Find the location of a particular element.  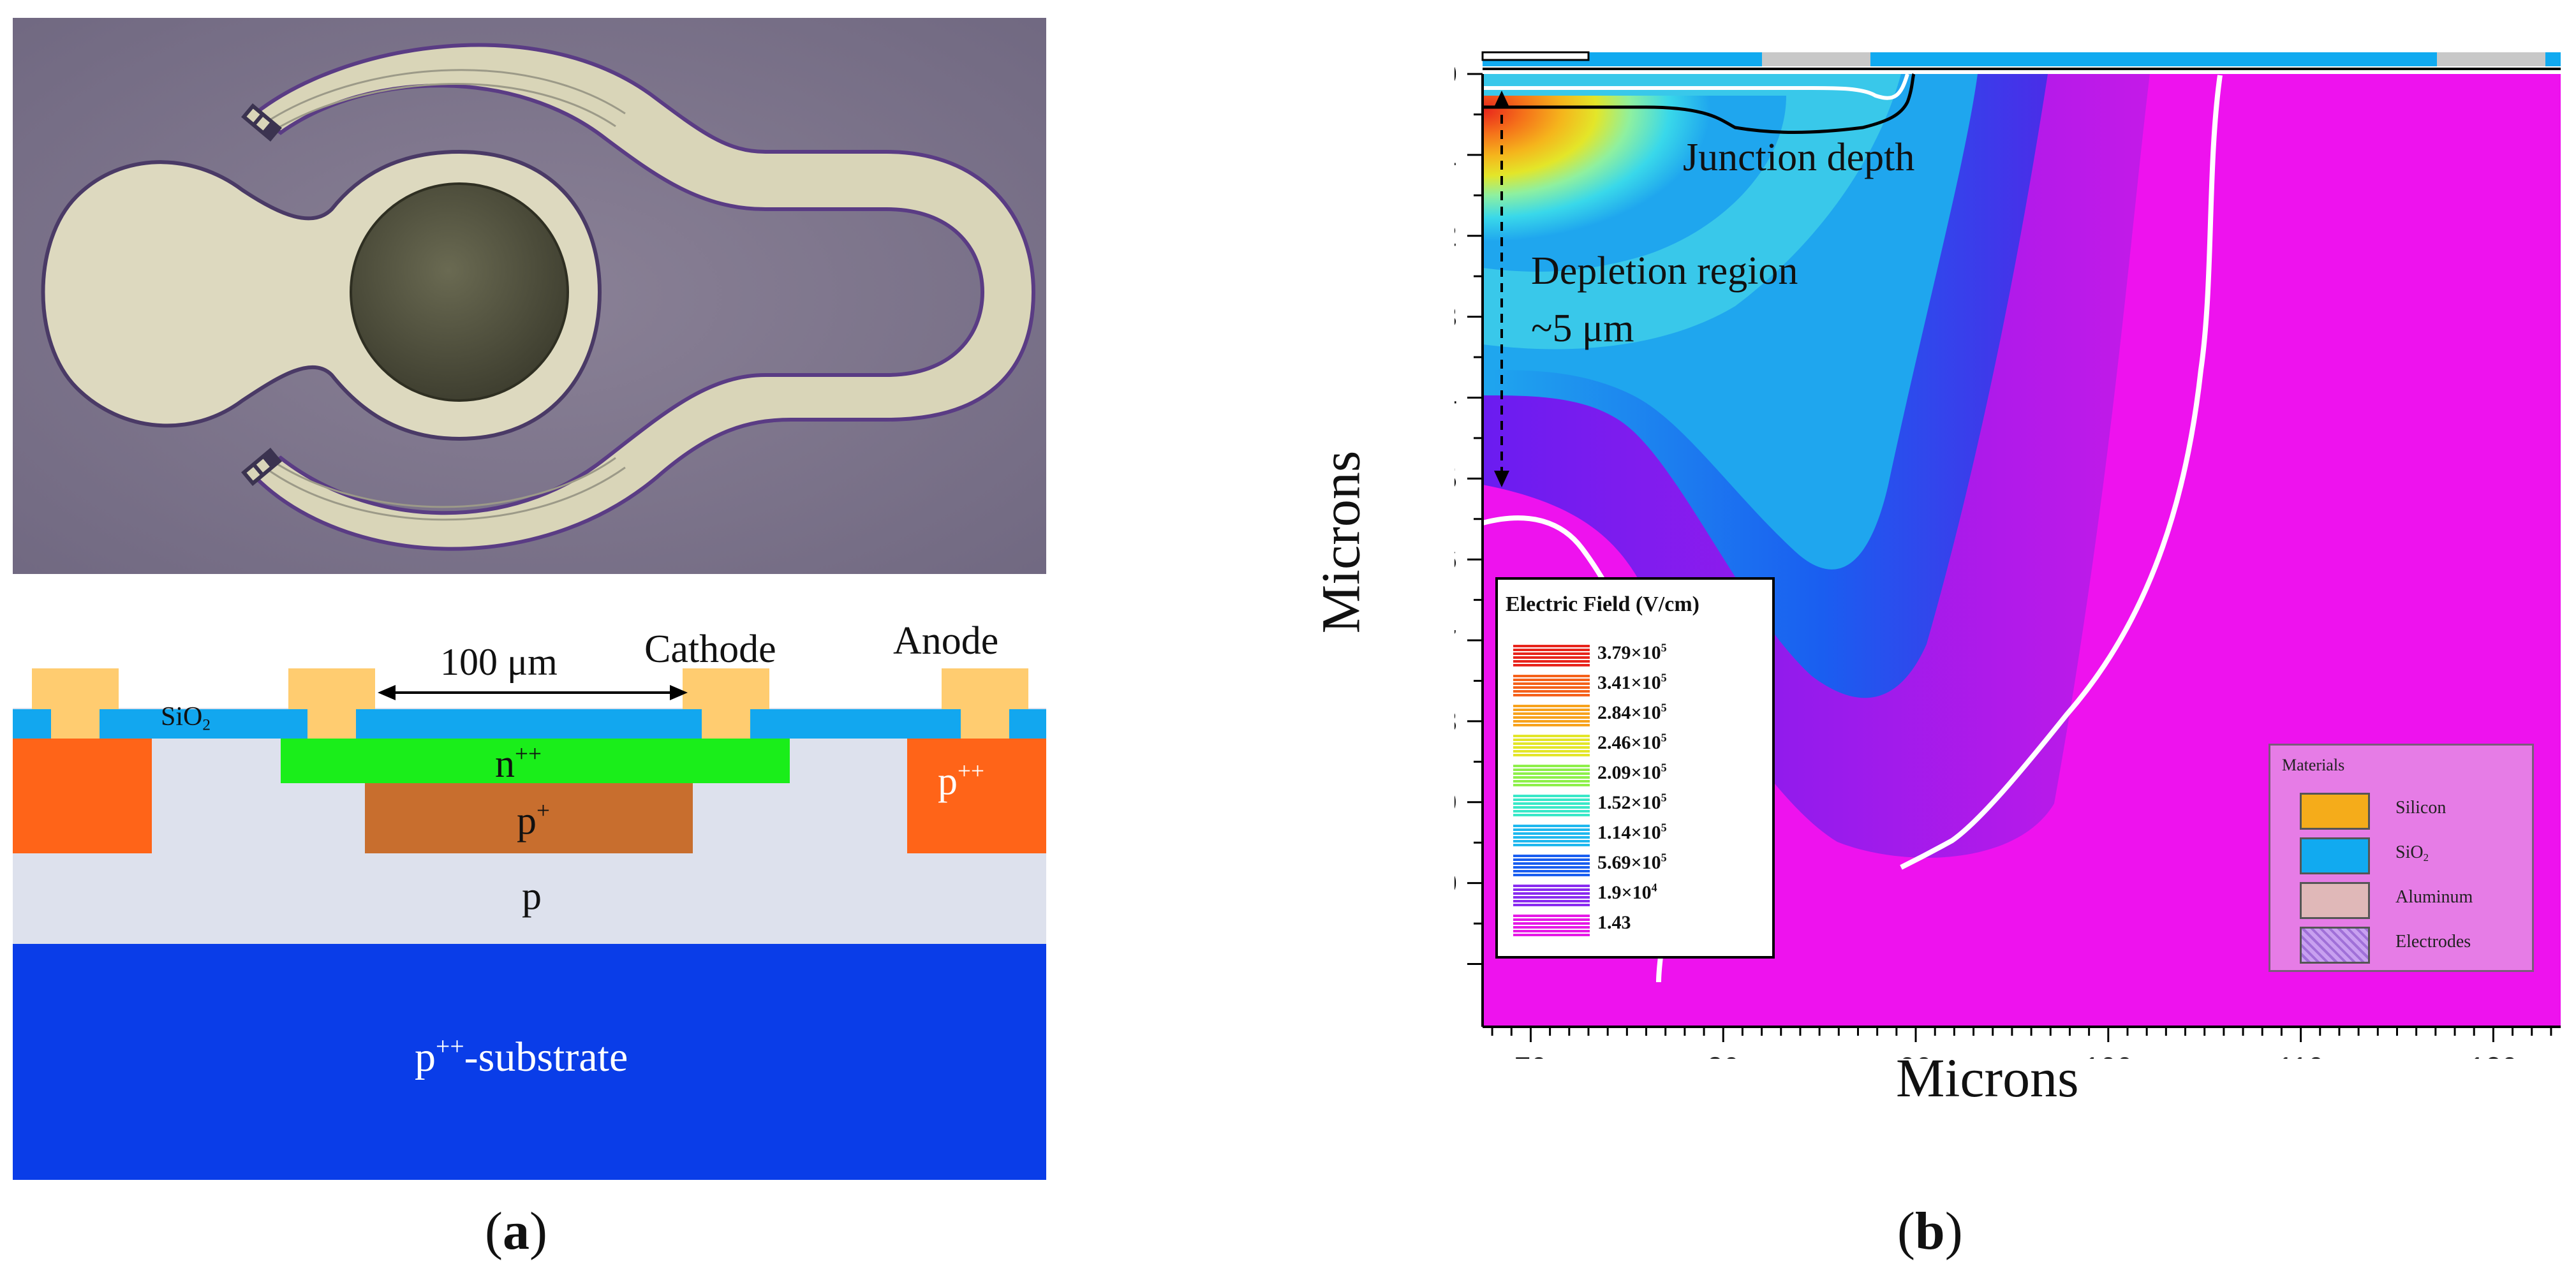

y-axis-label: Microns is located at coordinates (1341, 542).